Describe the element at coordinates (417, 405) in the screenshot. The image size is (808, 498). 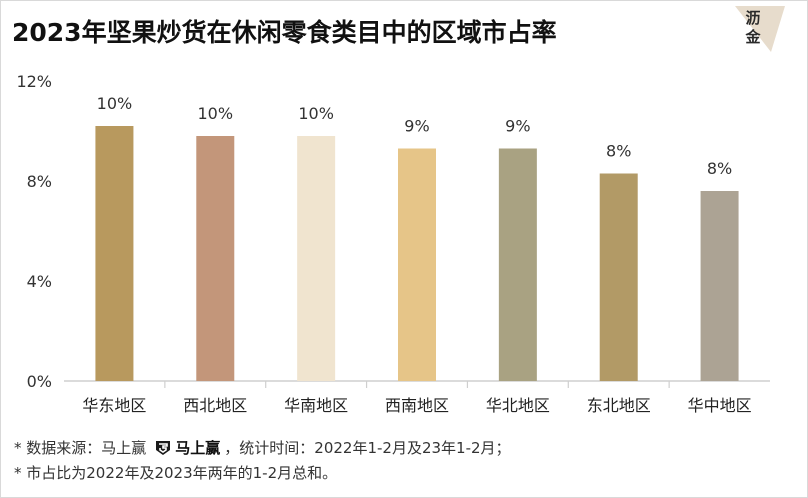
I see `x-category-label: 西南地区` at that location.